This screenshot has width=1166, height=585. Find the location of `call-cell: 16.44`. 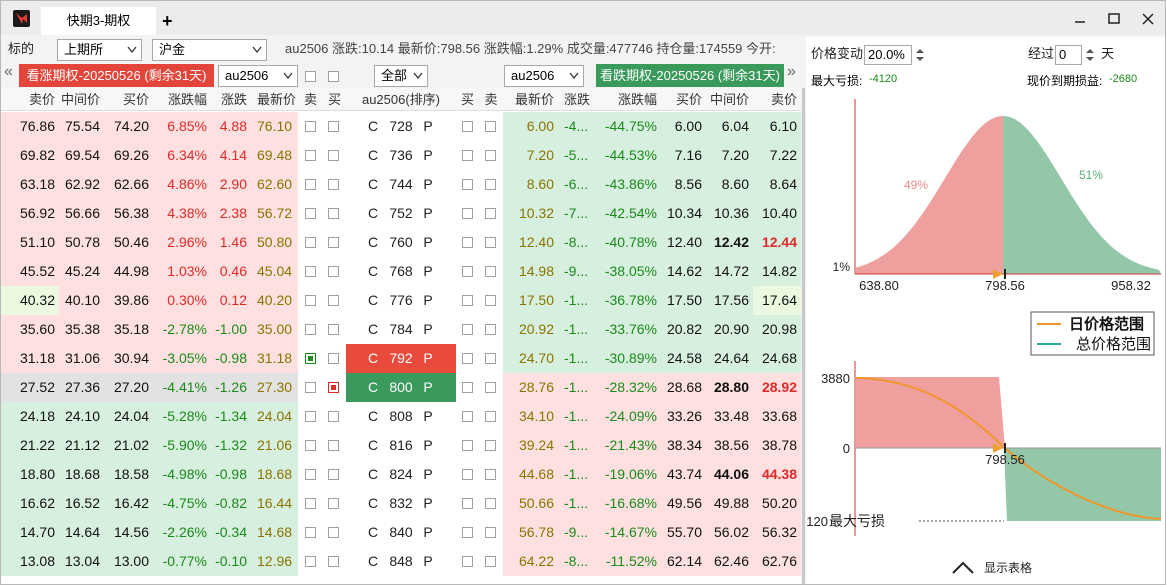

call-cell: 16.44 is located at coordinates (275, 503).